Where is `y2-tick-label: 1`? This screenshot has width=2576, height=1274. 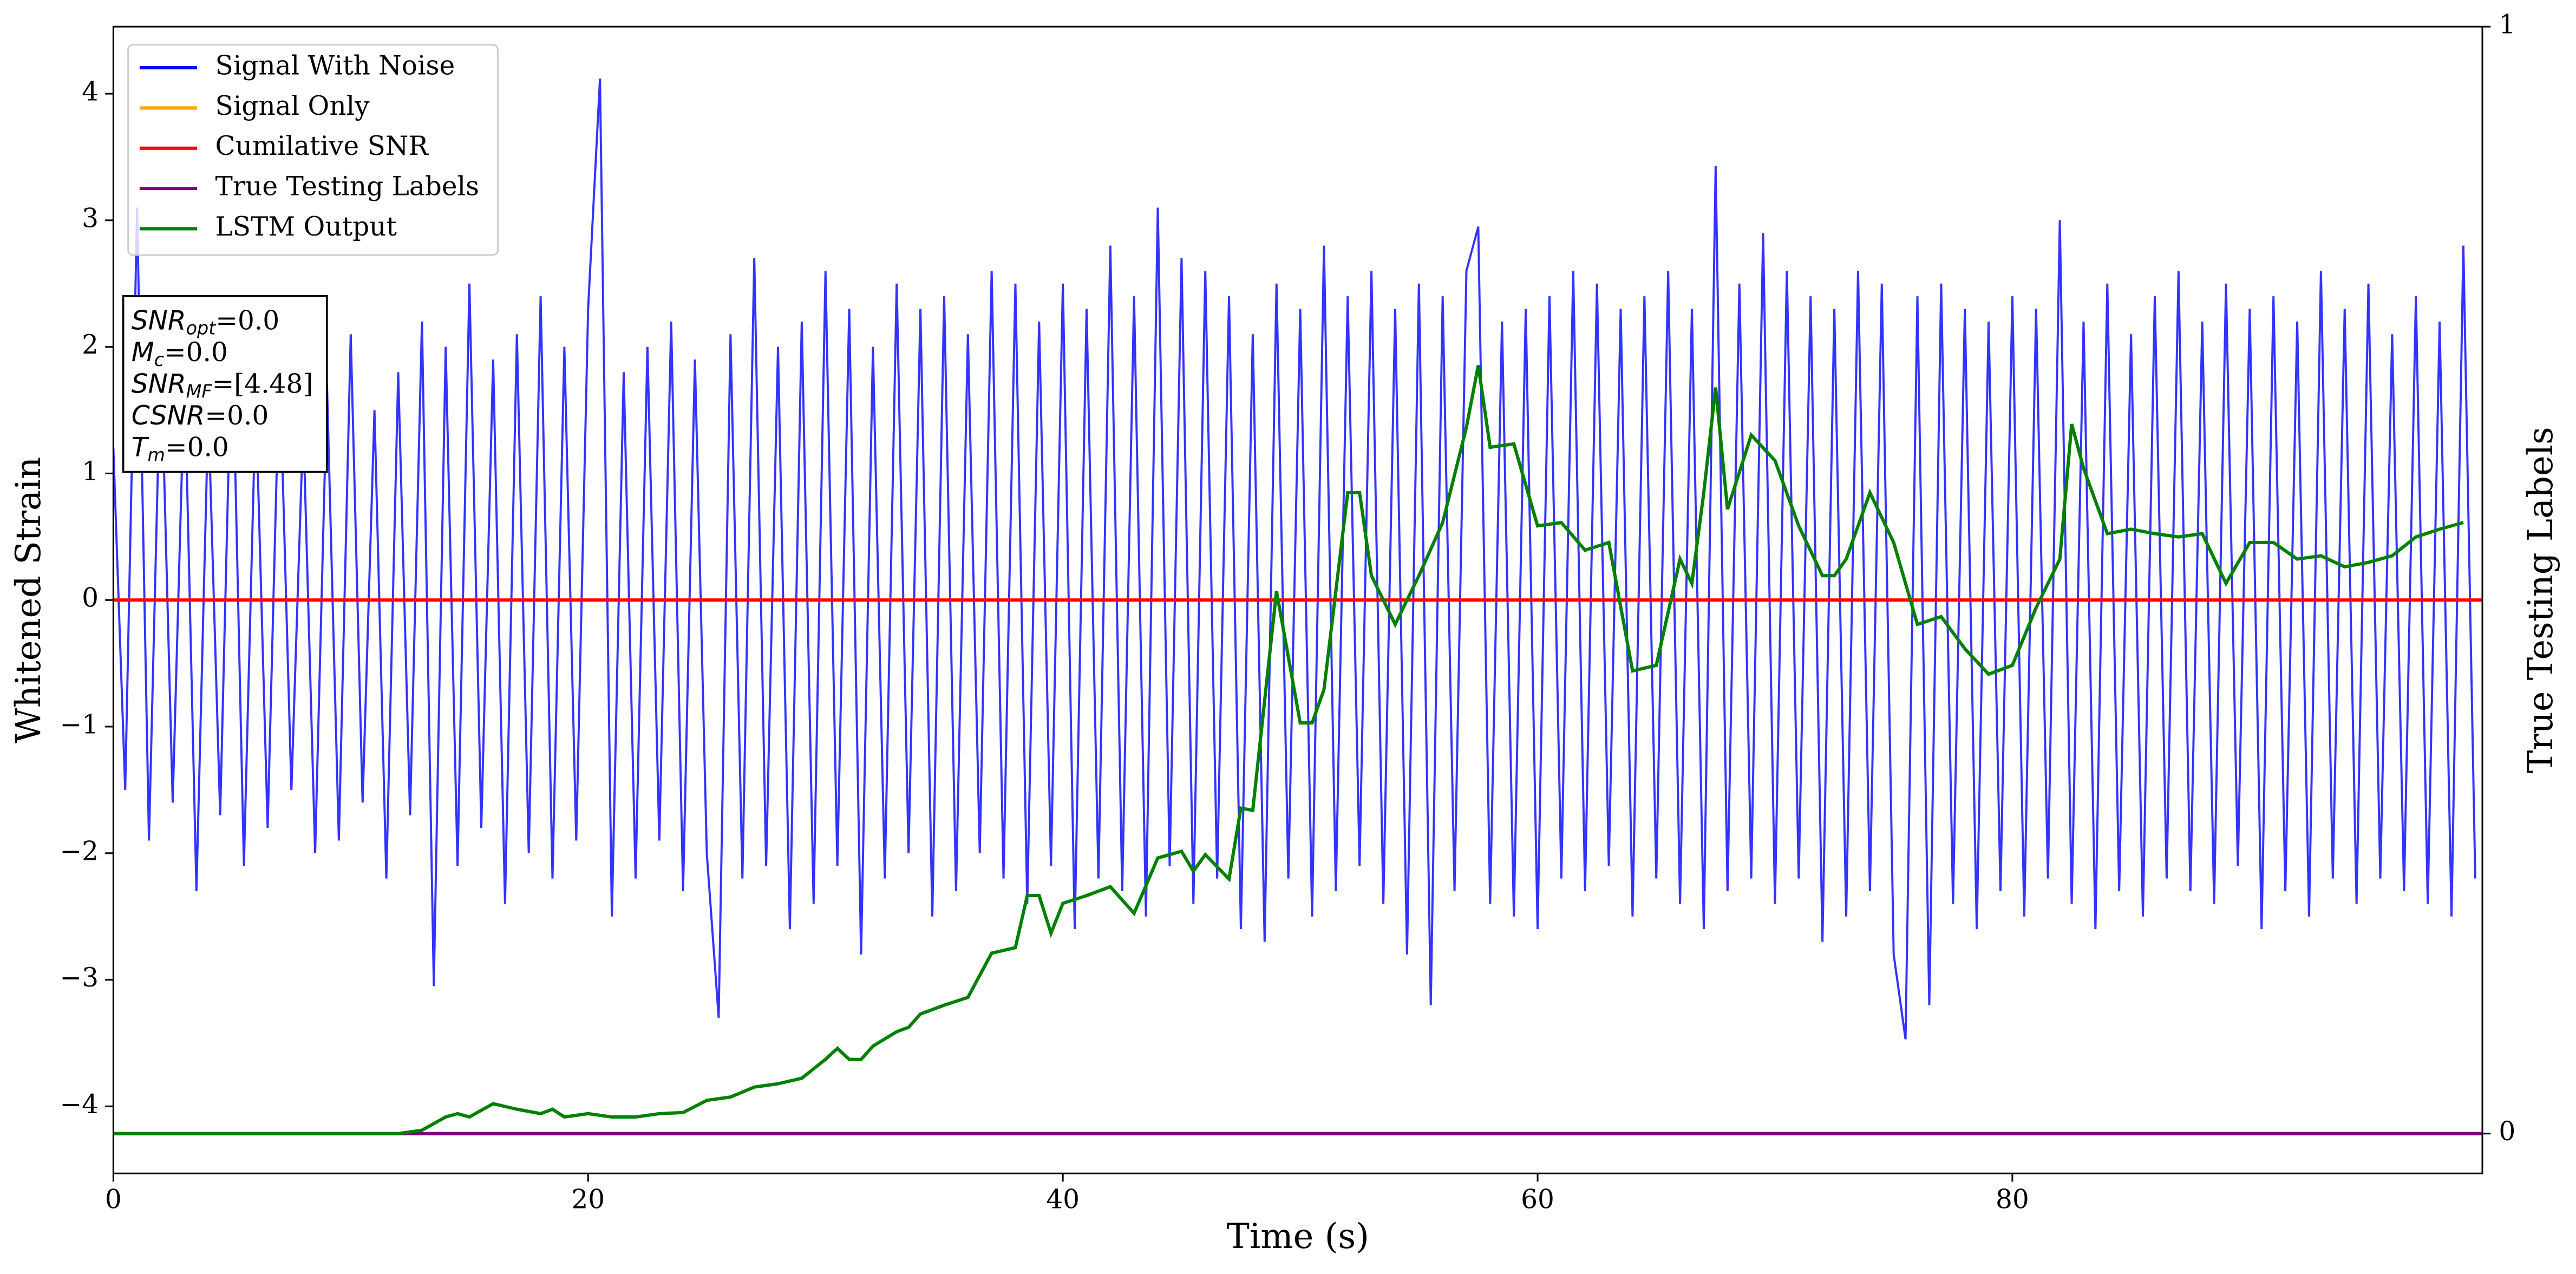 y2-tick-label: 1 is located at coordinates (2507, 25).